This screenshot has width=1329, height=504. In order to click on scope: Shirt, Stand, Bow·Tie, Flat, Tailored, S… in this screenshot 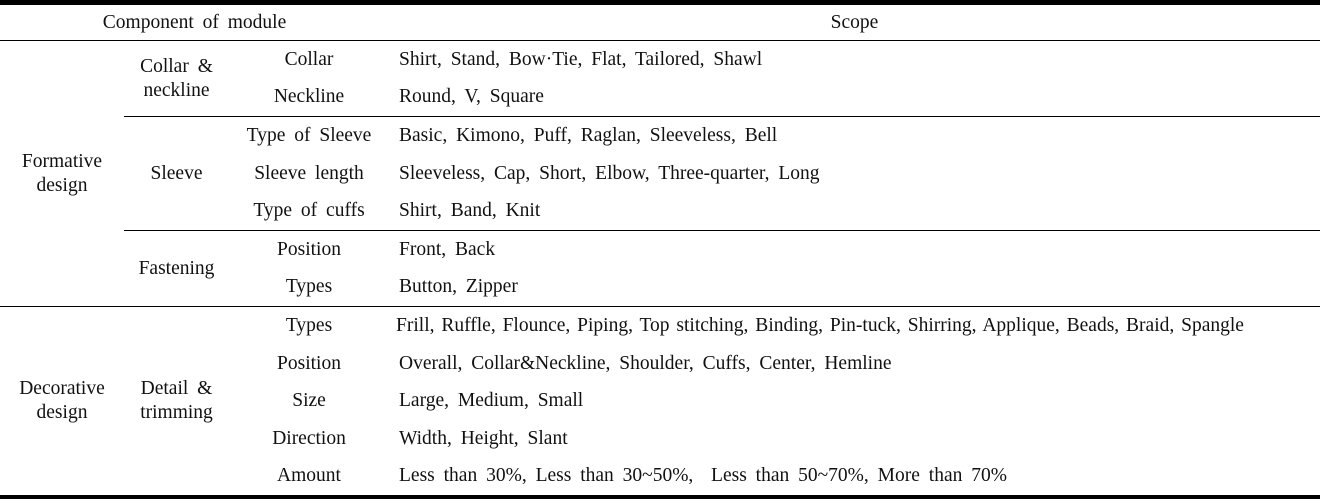, I will do `click(581, 59)`.